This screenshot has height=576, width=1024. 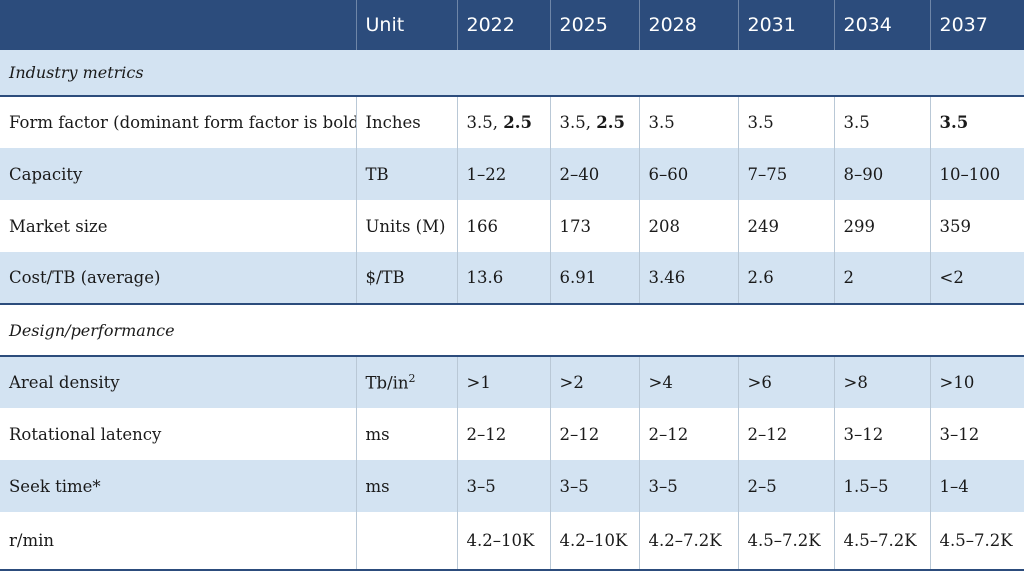 I want to click on value-cell: 208, so click(x=689, y=226).